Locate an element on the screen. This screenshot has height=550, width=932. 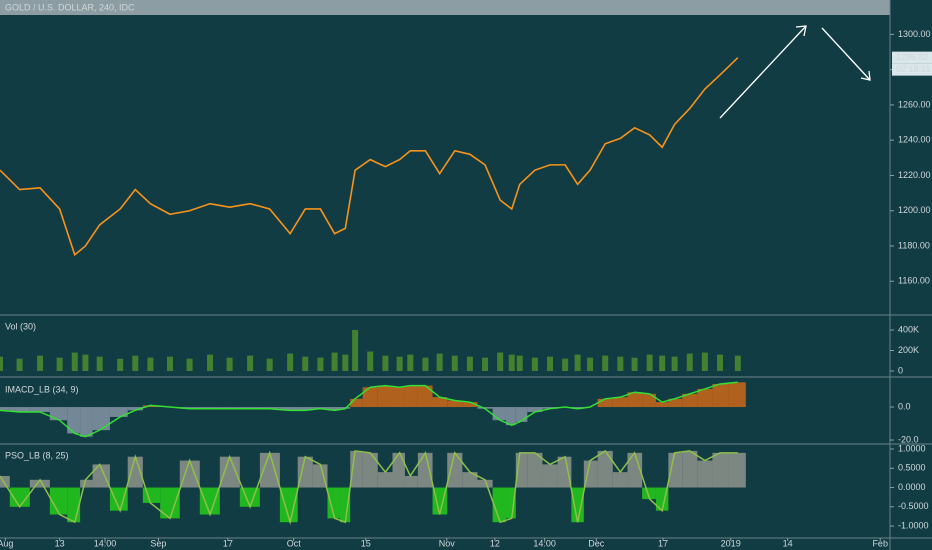
price-tag is located at coordinates (912, 57).